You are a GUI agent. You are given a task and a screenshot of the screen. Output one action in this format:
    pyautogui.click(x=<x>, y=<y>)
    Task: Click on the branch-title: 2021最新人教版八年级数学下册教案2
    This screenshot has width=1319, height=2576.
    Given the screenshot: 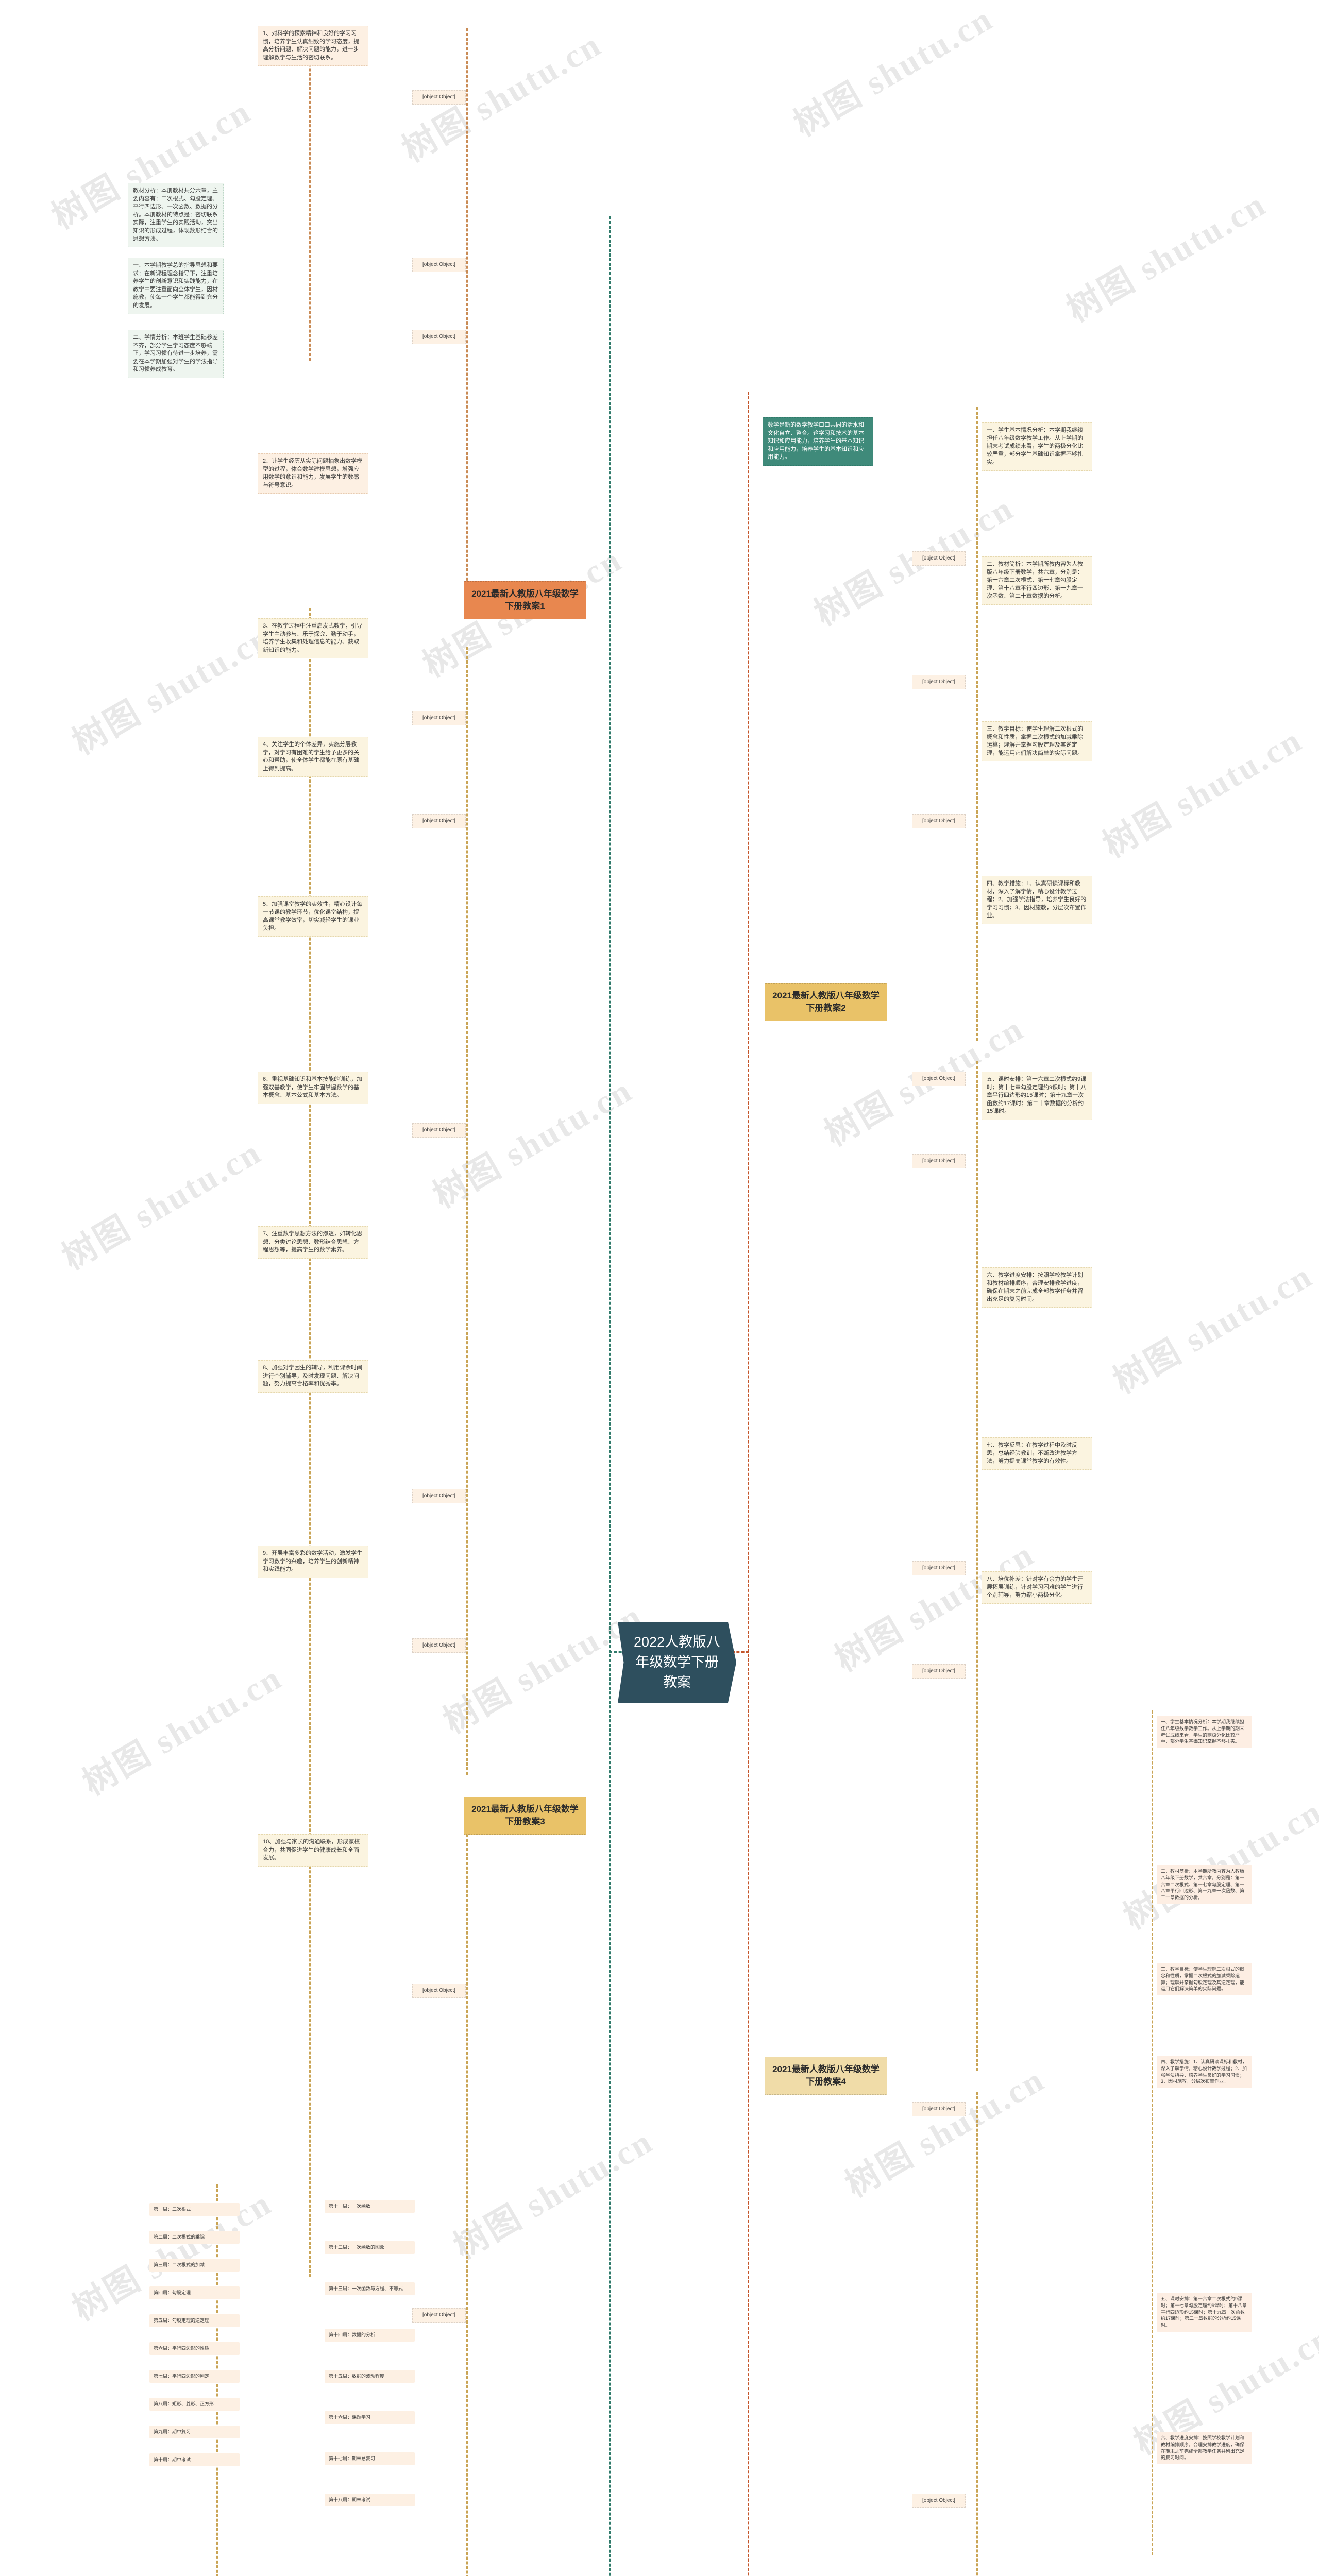 What is the action you would take?
    pyautogui.click(x=826, y=1002)
    